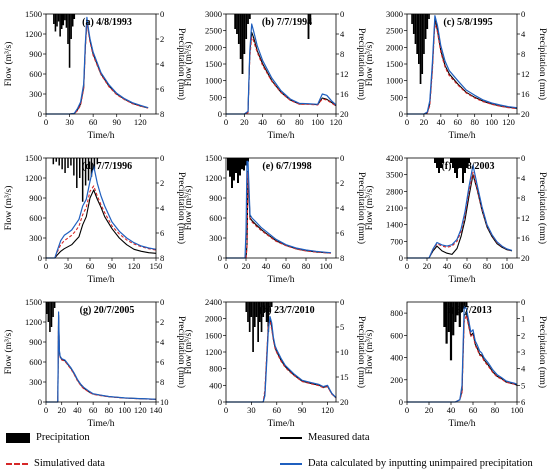  I want to click on y-tick-label: 800, so click(396, 313).